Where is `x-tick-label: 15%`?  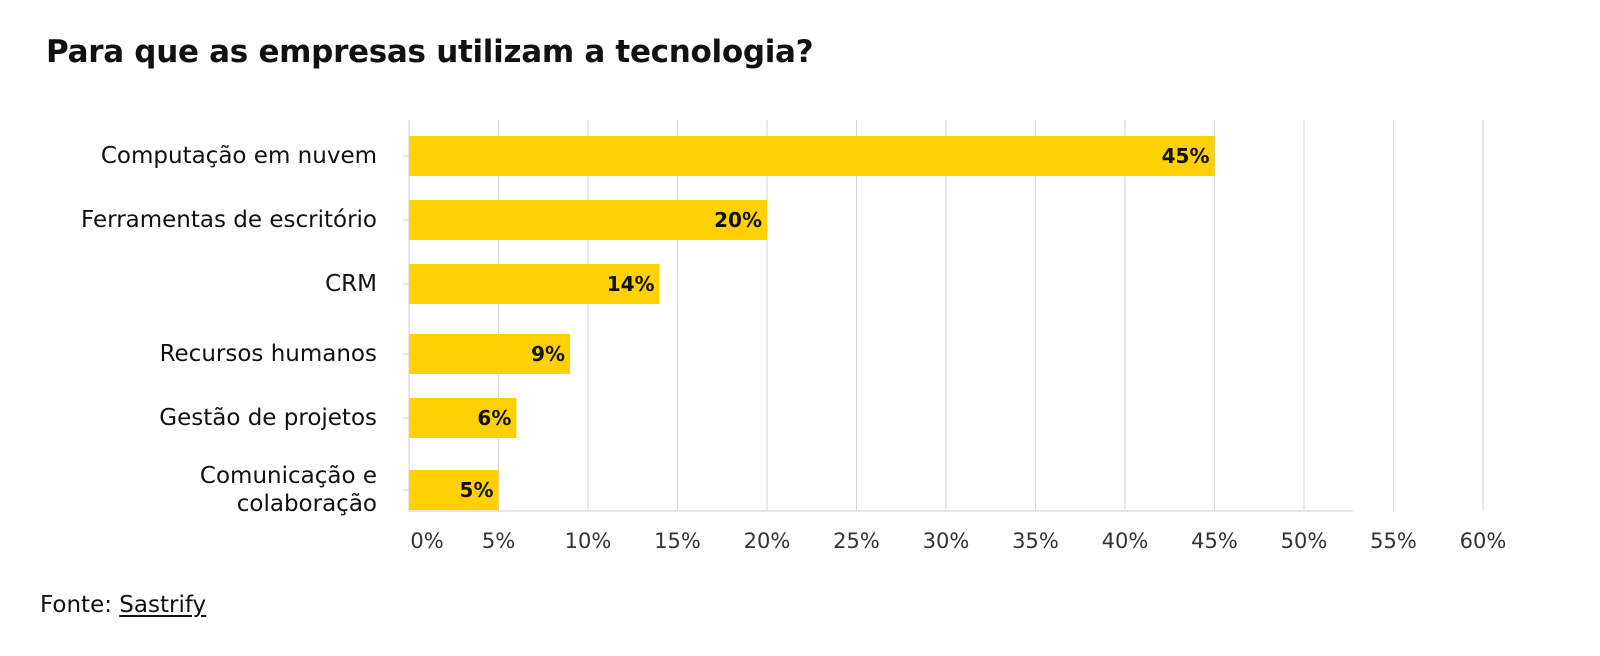 x-tick-label: 15% is located at coordinates (677, 541).